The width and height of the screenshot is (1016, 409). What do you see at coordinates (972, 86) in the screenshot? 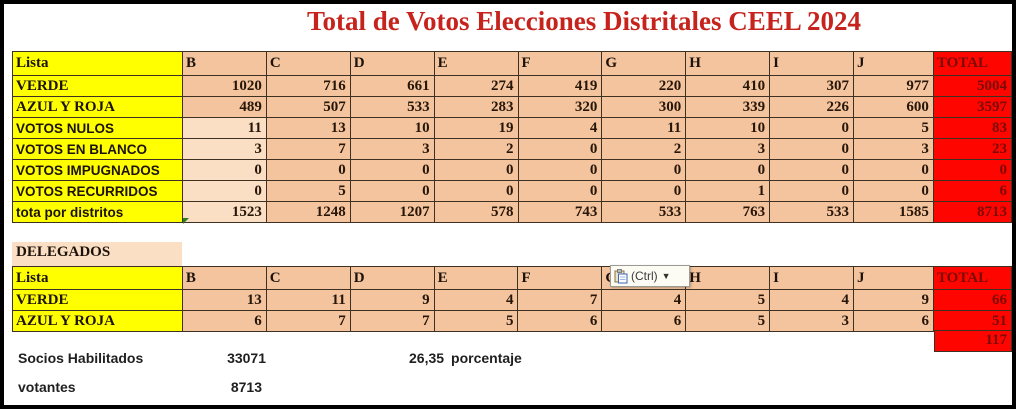
I see `total-cell: 5004` at bounding box center [972, 86].